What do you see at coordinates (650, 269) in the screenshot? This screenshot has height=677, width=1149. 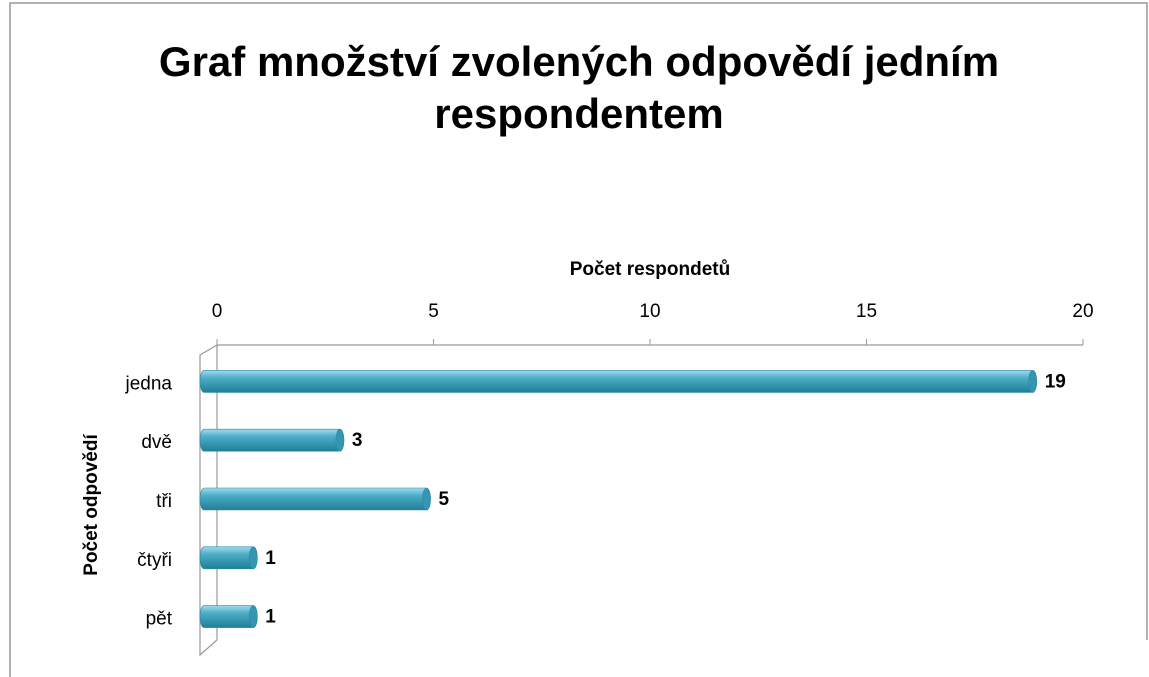 I see `x-axis-title: Počet respondetů` at bounding box center [650, 269].